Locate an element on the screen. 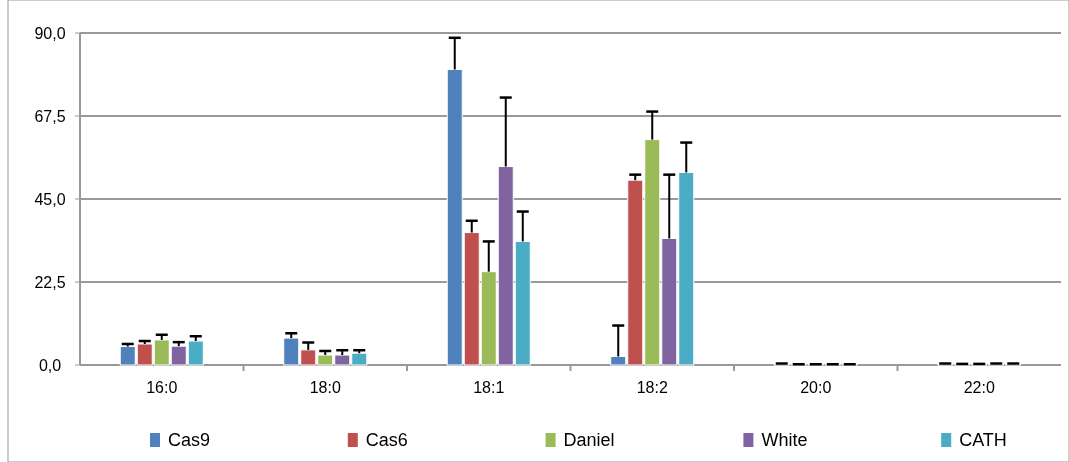 This screenshot has height=462, width=1069. y-tick-label: 22,5 is located at coordinates (50, 282).